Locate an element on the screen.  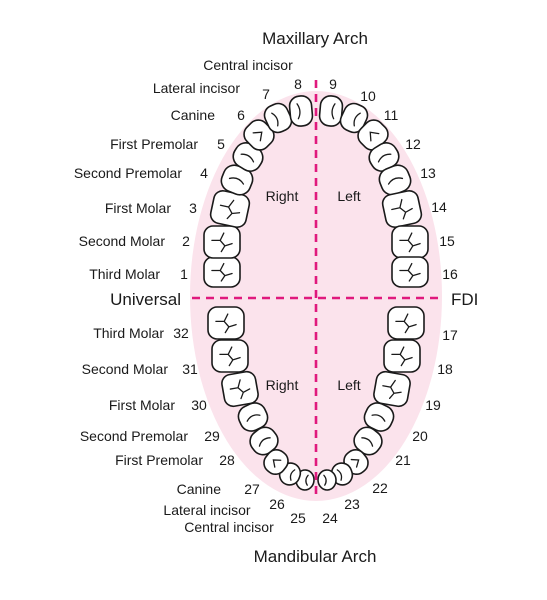
tooth-number-19: 19 is located at coordinates (433, 405).